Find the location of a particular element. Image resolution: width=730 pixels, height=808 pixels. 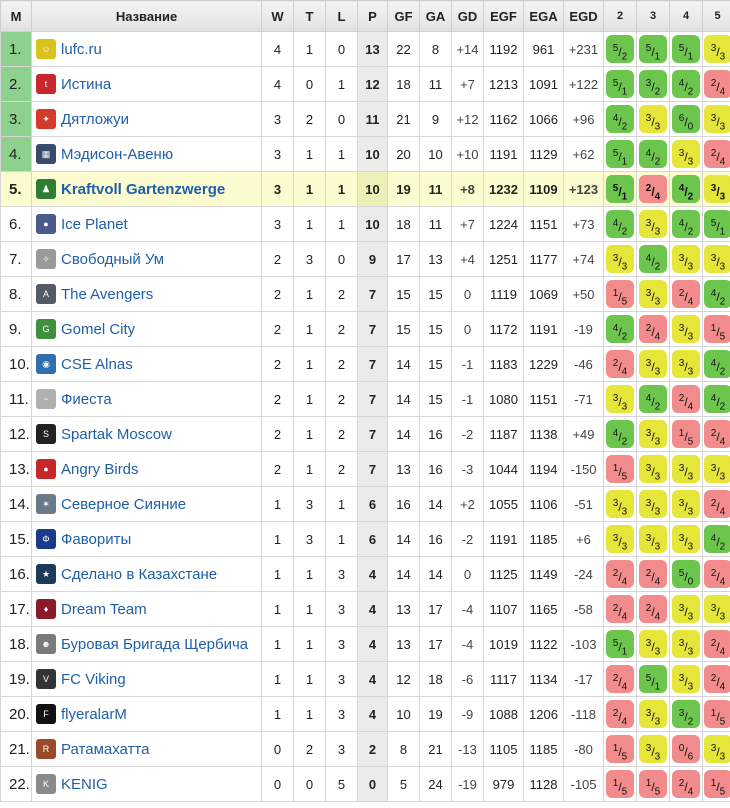

team-name-link: Ice Planet is located at coordinates (94, 224).